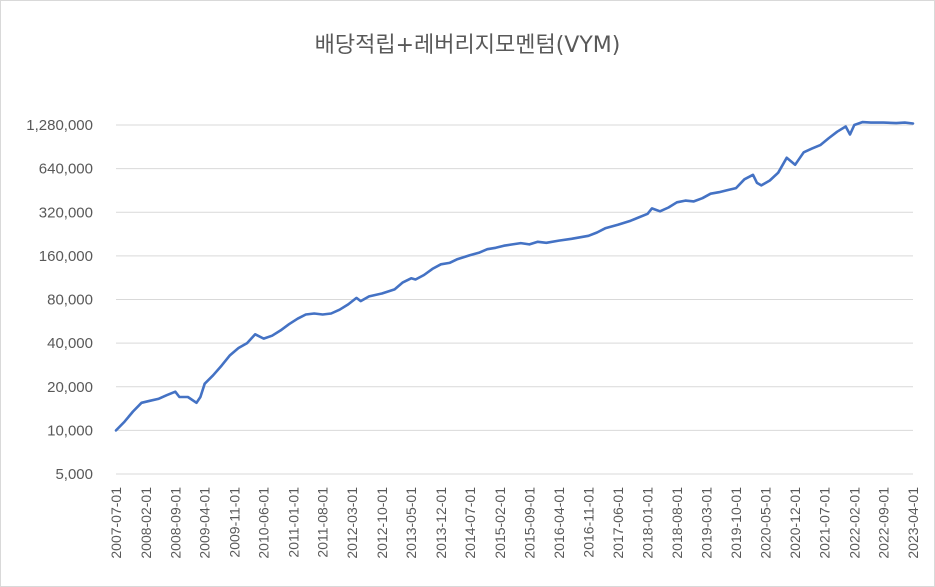  Describe the element at coordinates (70, 387) in the screenshot. I see `y-tick-label: 20,000` at that location.